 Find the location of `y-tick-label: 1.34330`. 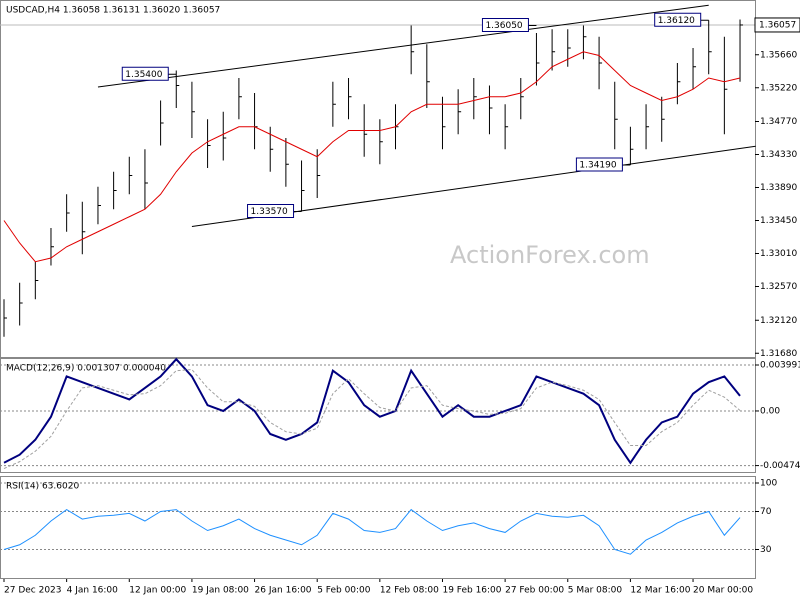

y-tick-label: 1.34330 is located at coordinates (778, 155).